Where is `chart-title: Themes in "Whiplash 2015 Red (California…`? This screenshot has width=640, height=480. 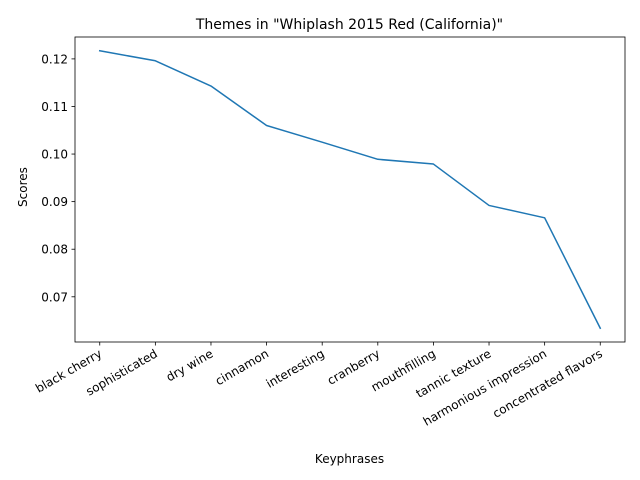
chart-title: Themes in "Whiplash 2015 Red (California… is located at coordinates (349, 25).